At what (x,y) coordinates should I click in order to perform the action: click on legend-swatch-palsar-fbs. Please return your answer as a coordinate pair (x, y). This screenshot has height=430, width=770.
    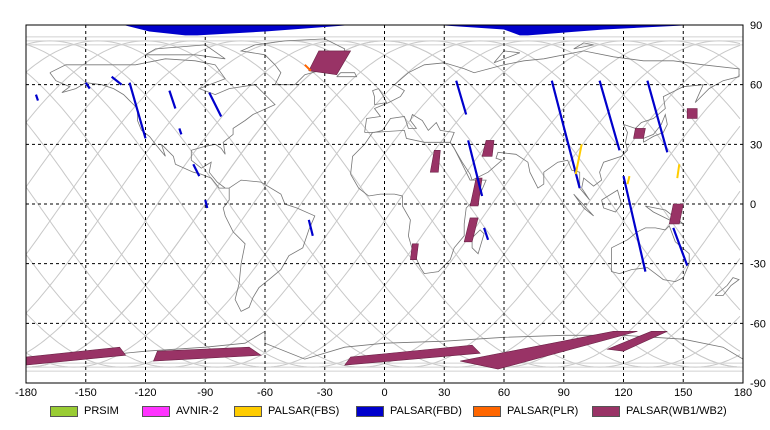
    Looking at the image, I should click on (248, 411).